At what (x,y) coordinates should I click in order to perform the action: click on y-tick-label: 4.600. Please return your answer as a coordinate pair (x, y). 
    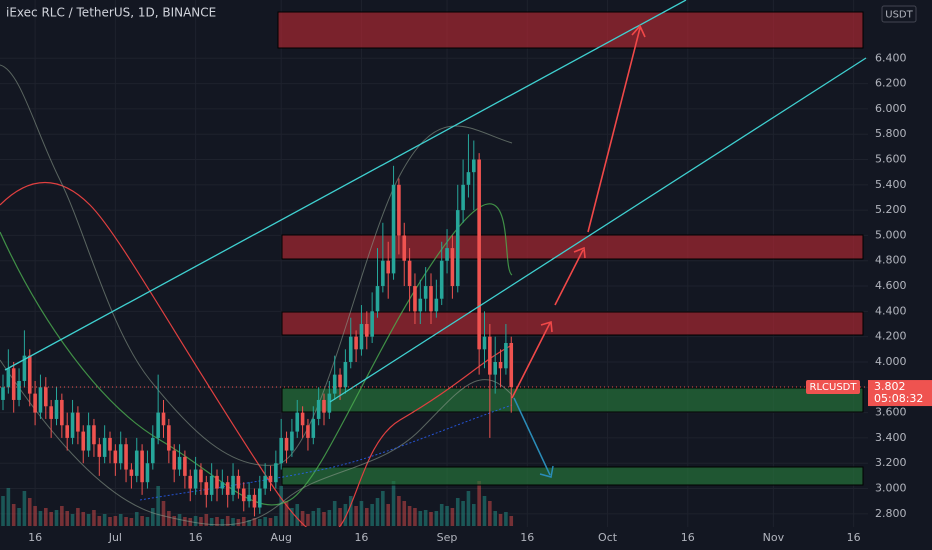
    Looking at the image, I should click on (891, 285).